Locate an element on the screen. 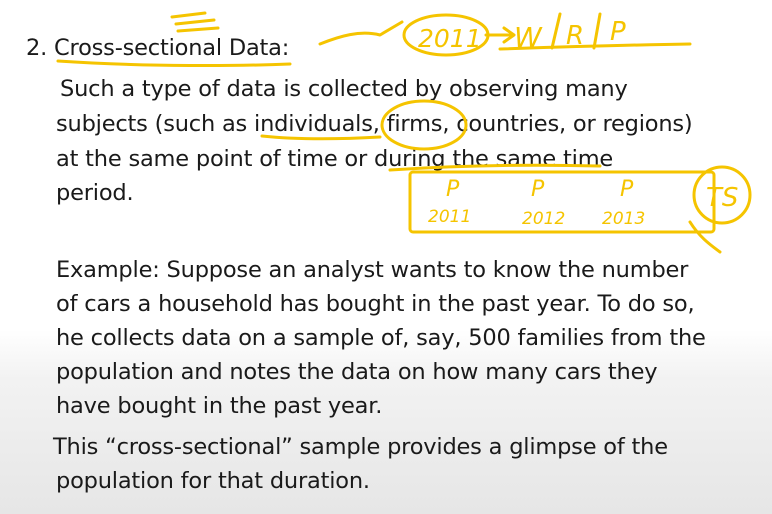  heading-underline is located at coordinates (174, 63).